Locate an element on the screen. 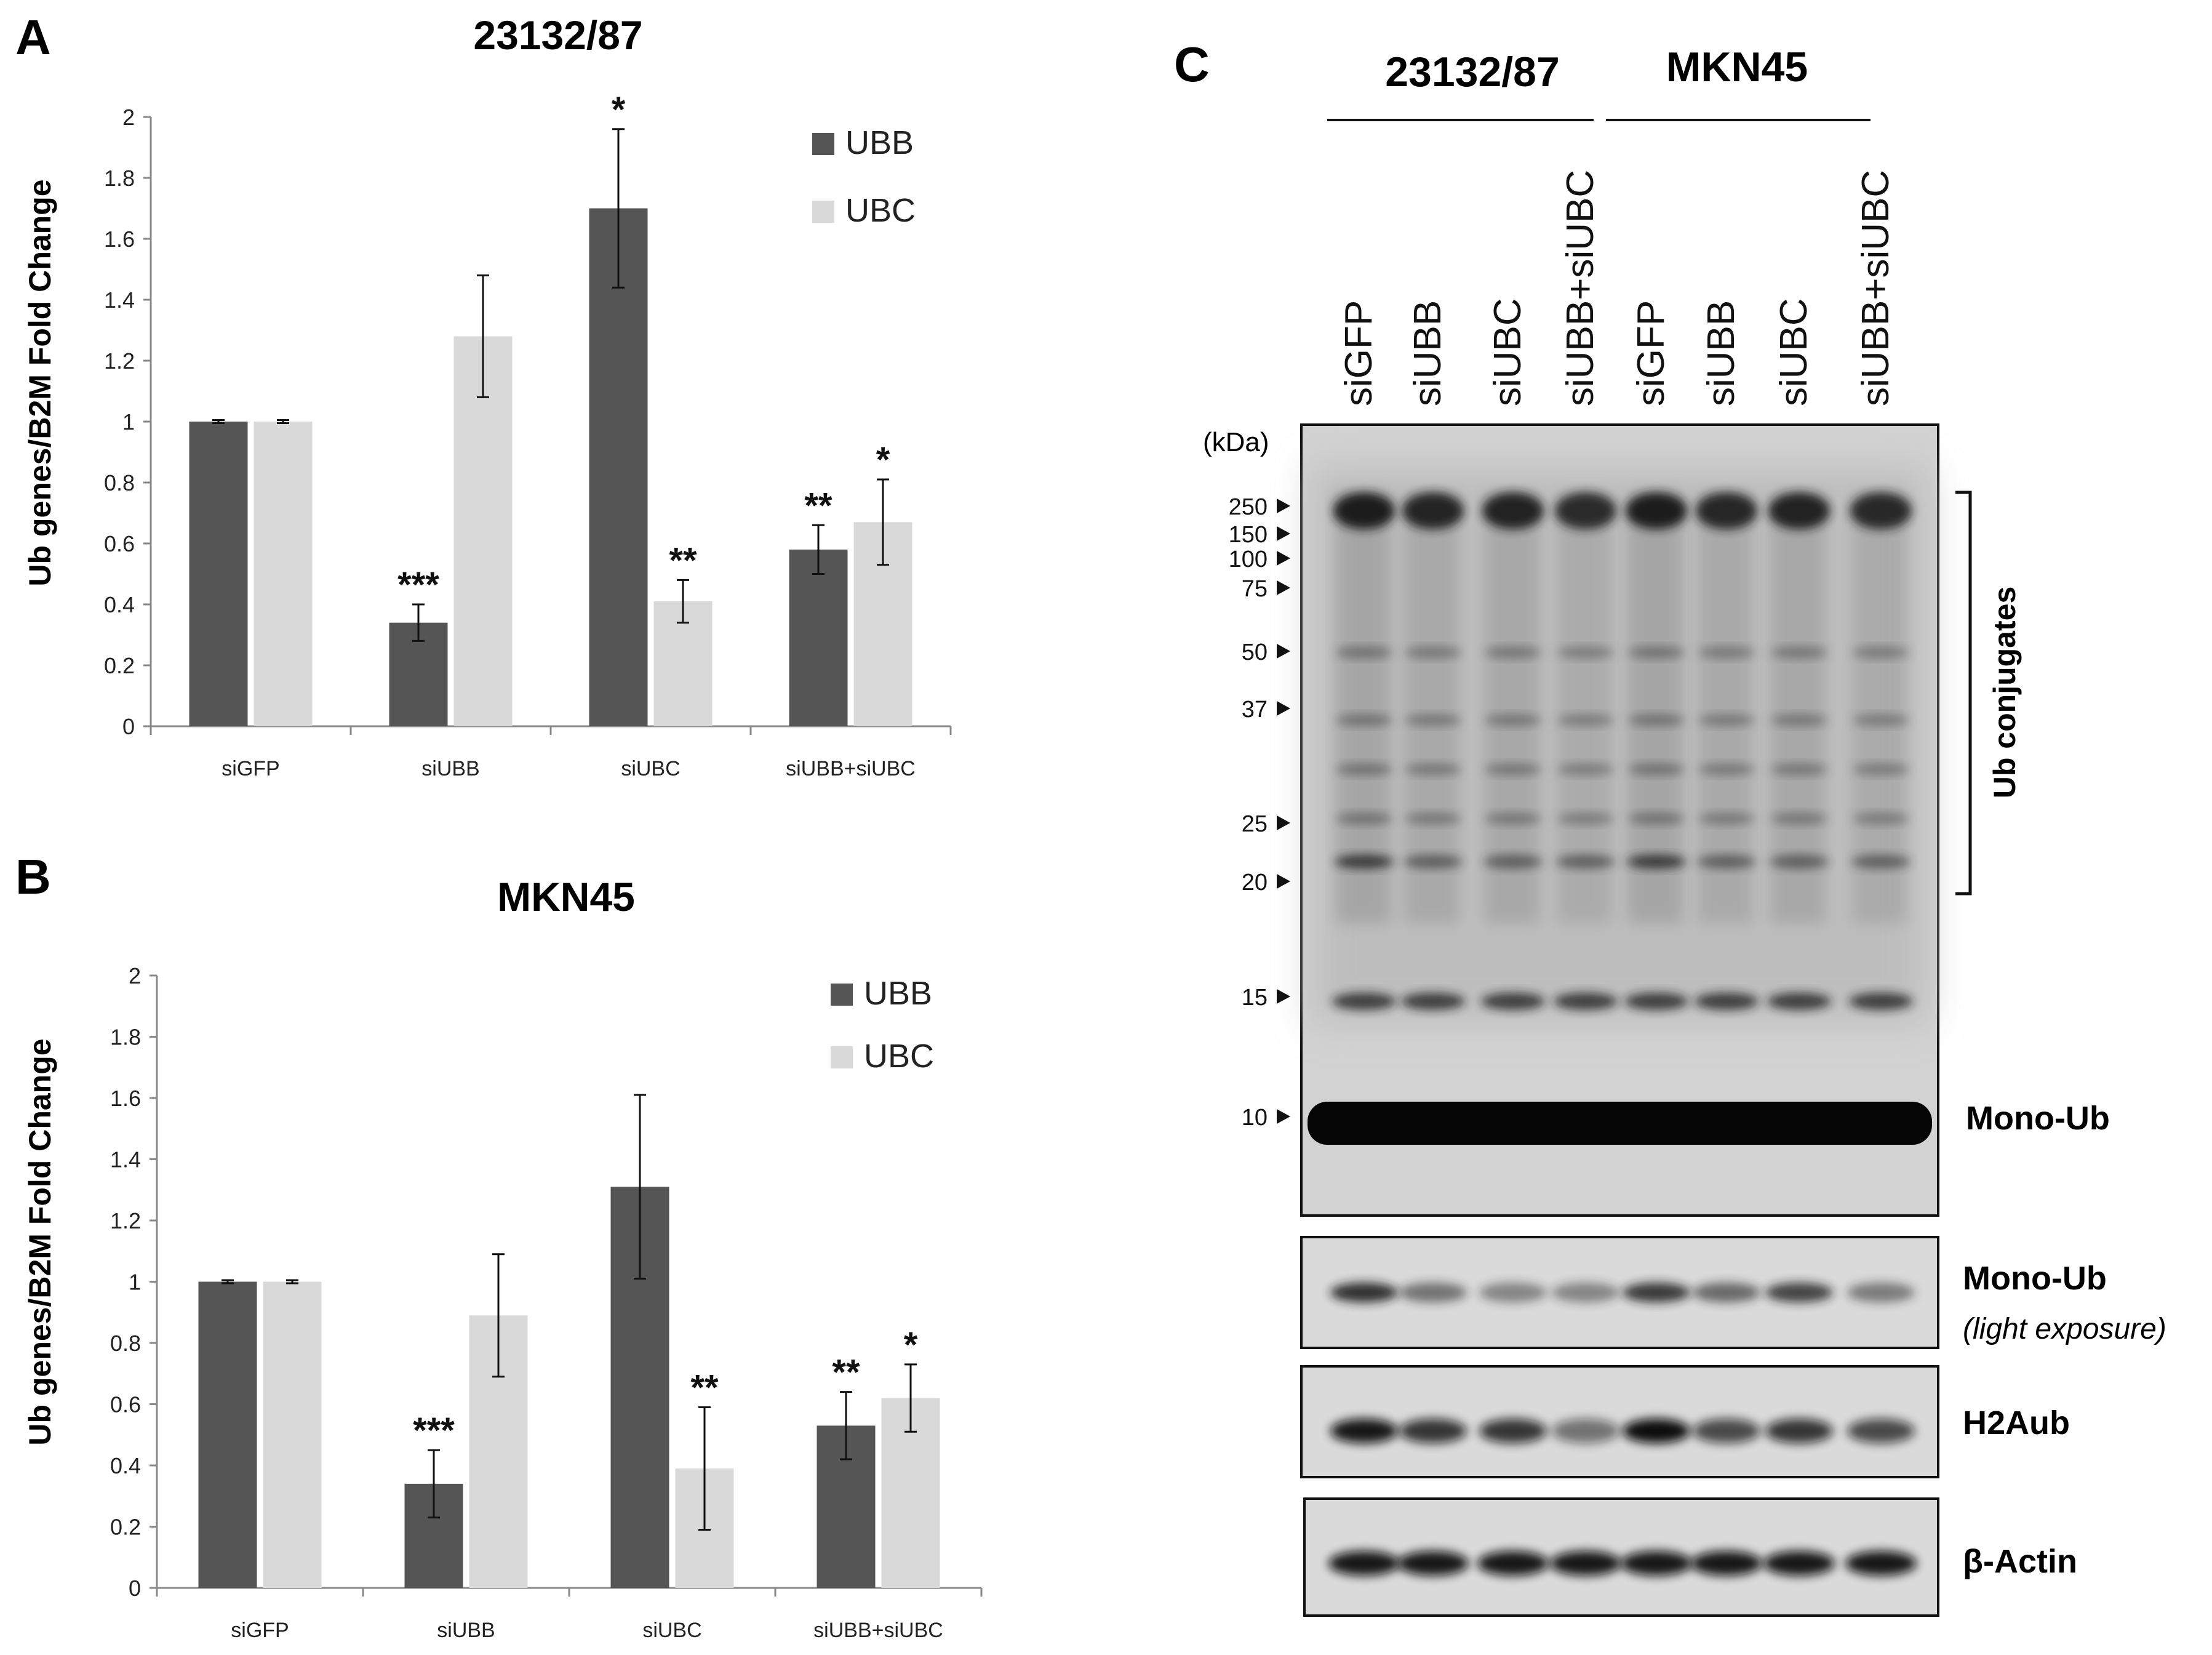  ub-conjugates-label: Ub conjugates is located at coordinates (2004, 692).